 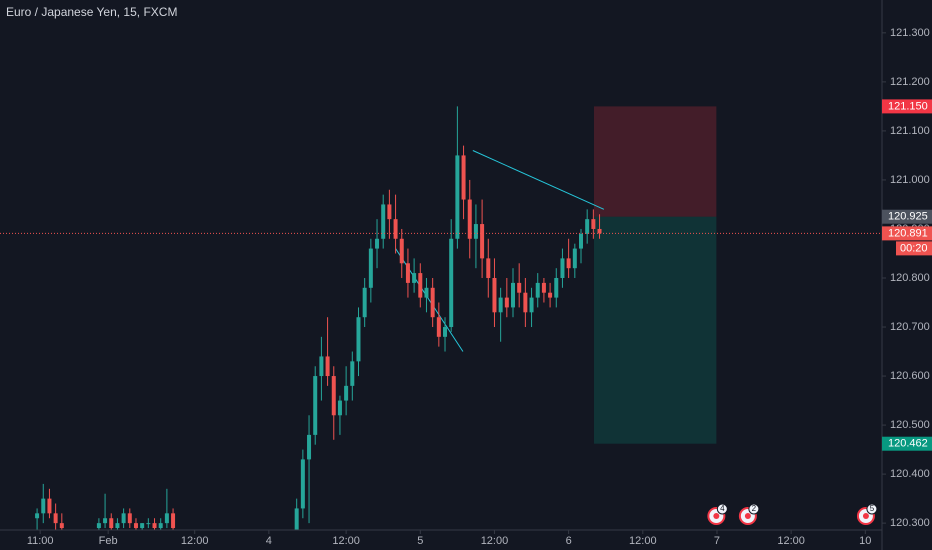 What do you see at coordinates (910, 278) in the screenshot?
I see `y-tick-label: 120.800` at bounding box center [910, 278].